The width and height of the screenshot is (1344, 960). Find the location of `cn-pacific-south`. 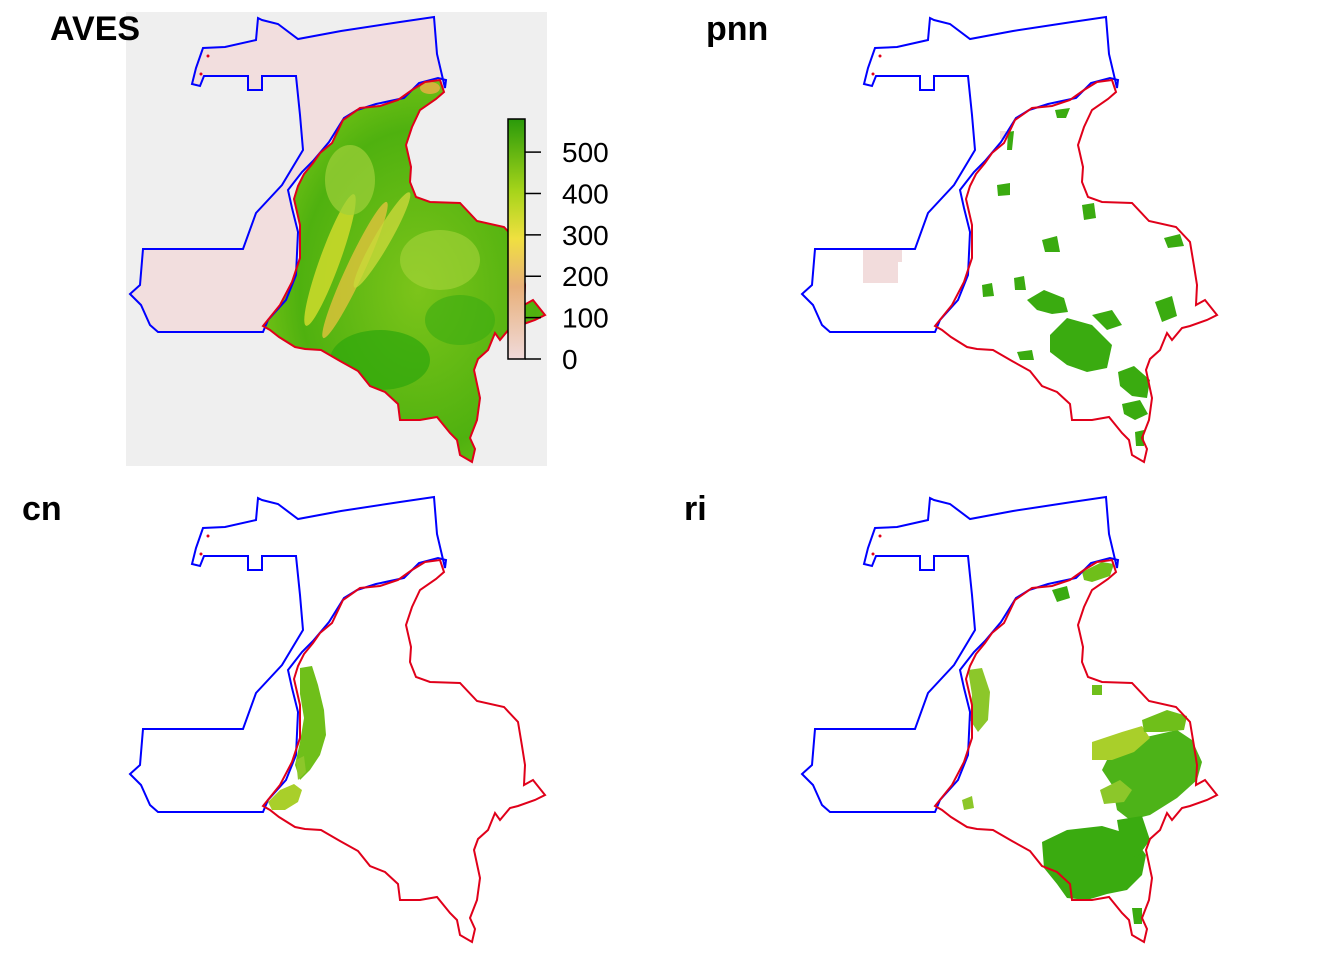

cn-pacific-south is located at coordinates (285, 797).